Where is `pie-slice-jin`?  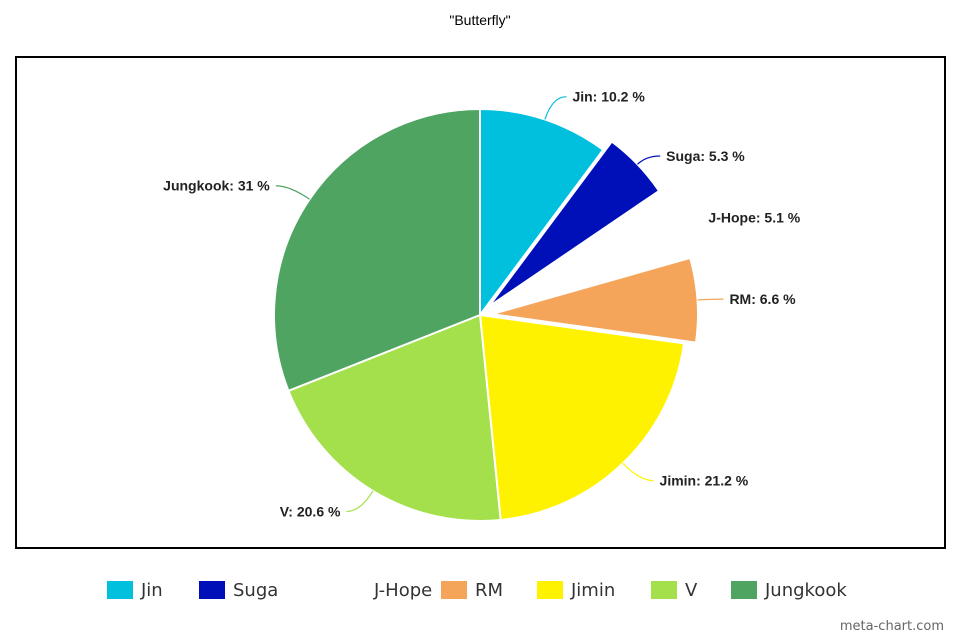
pie-slice-jin is located at coordinates (542, 213).